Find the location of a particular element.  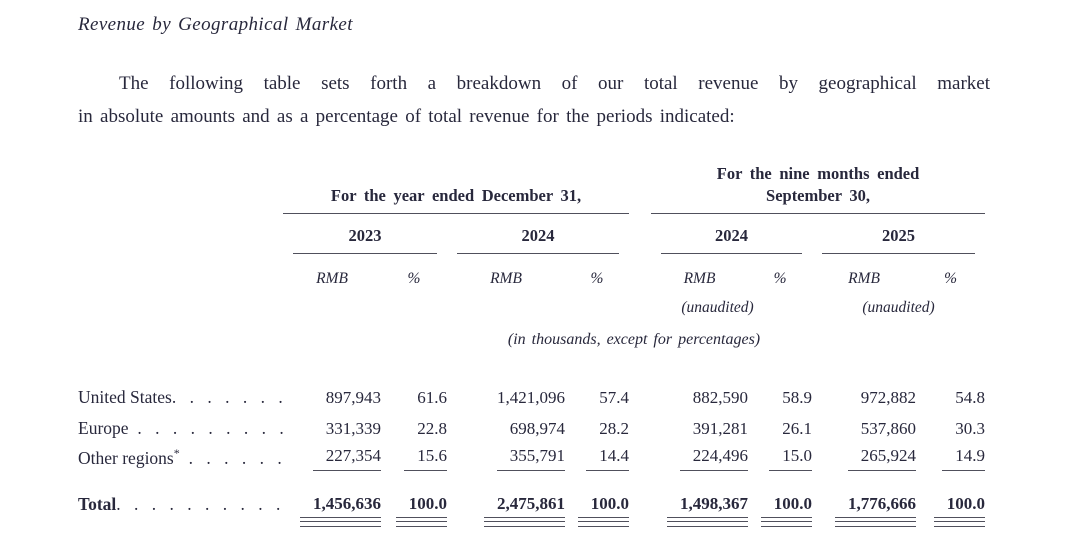

total-value: 2,475,861 is located at coordinates (524, 506).